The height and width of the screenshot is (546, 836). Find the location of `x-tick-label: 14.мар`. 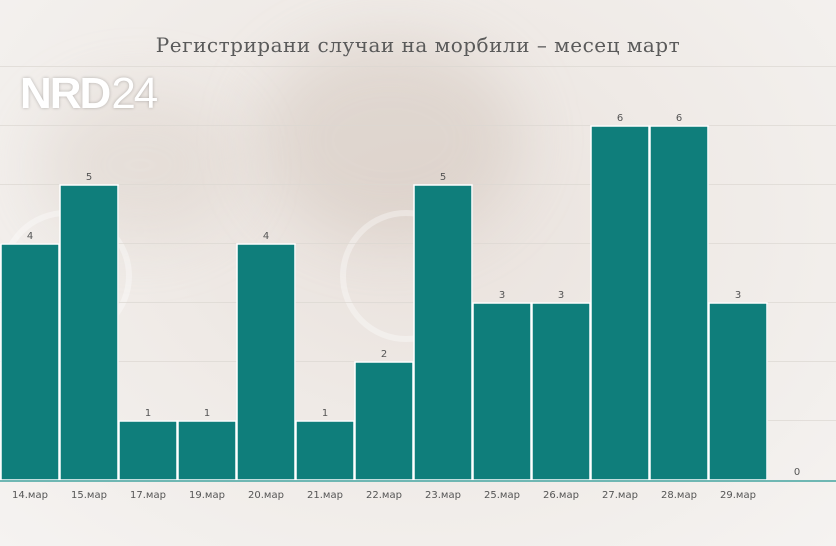

x-tick-label: 14.мар is located at coordinates (30, 495).